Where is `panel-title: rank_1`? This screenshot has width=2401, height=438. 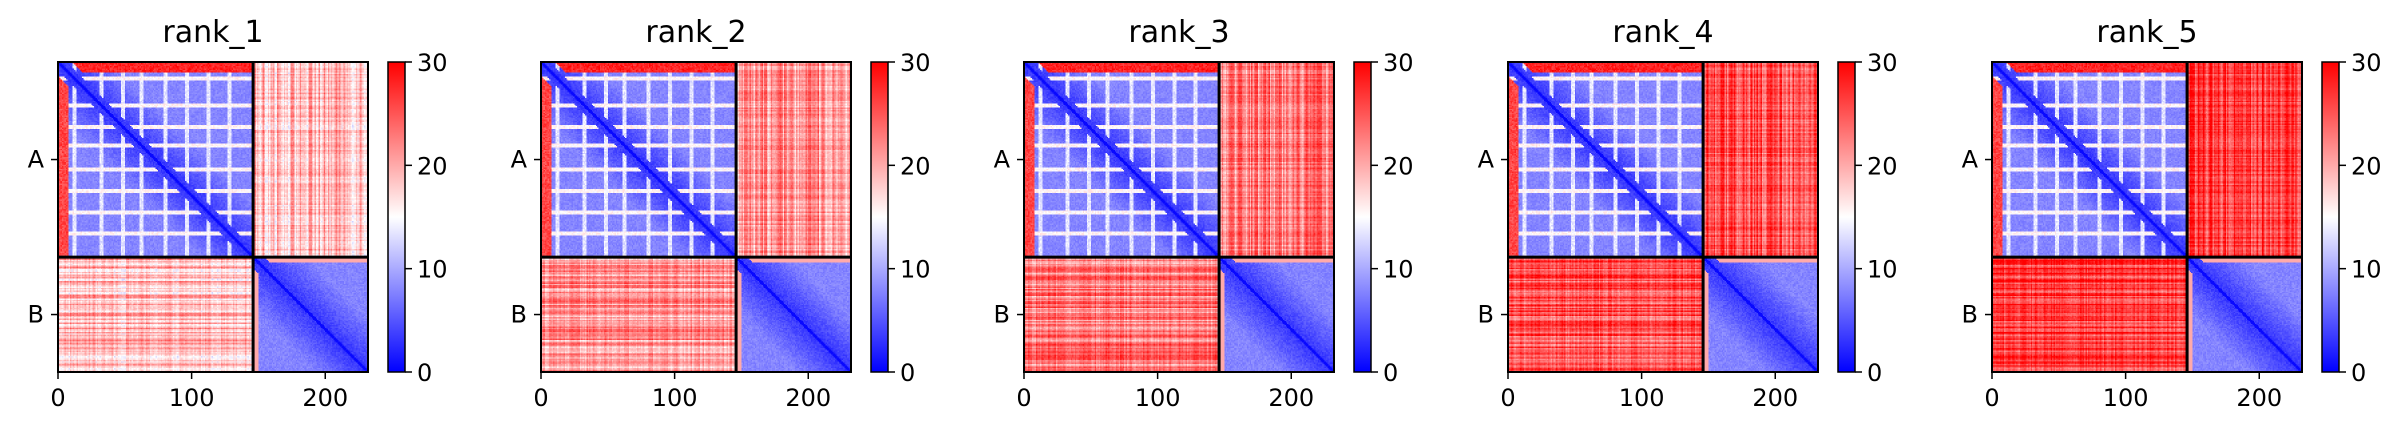
panel-title: rank_1 is located at coordinates (212, 32).